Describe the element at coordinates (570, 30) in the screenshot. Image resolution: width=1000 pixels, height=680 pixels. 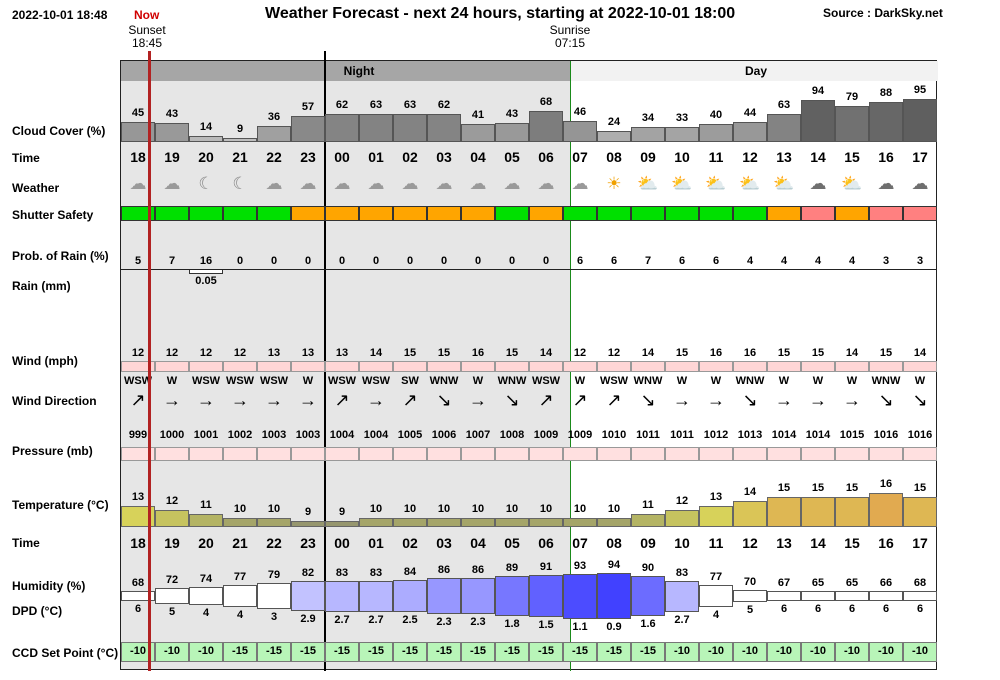
I see `sunrise-label: Sunrise` at that location.